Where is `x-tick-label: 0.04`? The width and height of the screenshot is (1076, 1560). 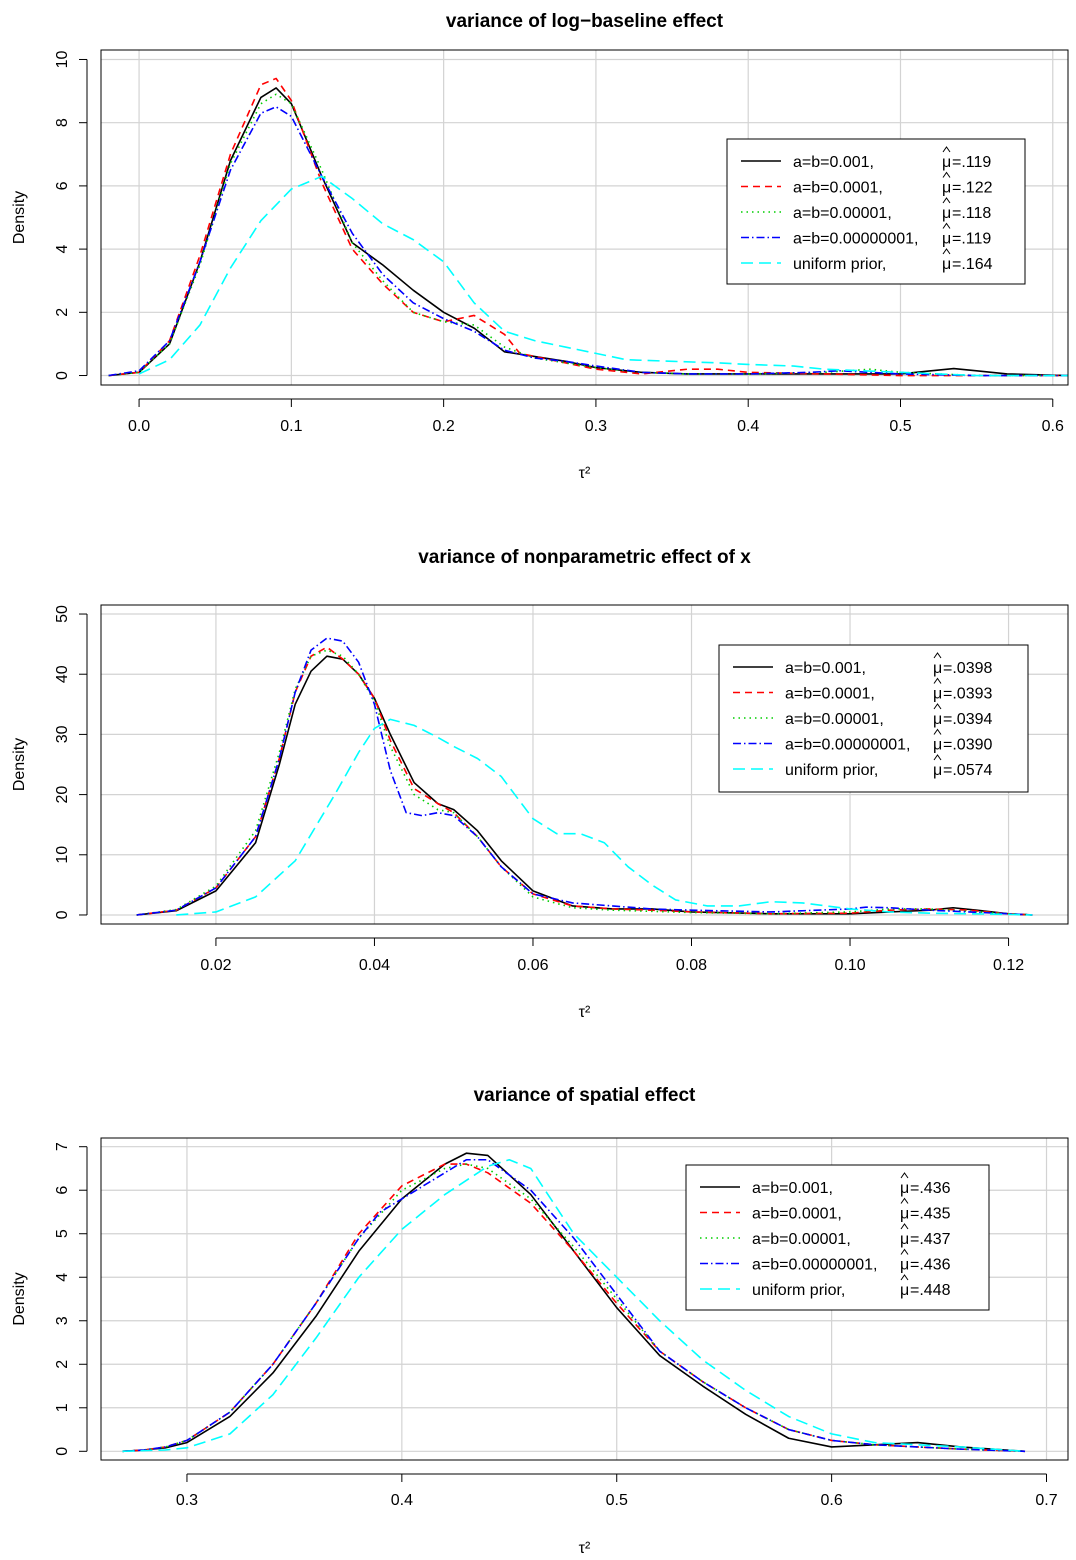
x-tick-label: 0.04 is located at coordinates (374, 965).